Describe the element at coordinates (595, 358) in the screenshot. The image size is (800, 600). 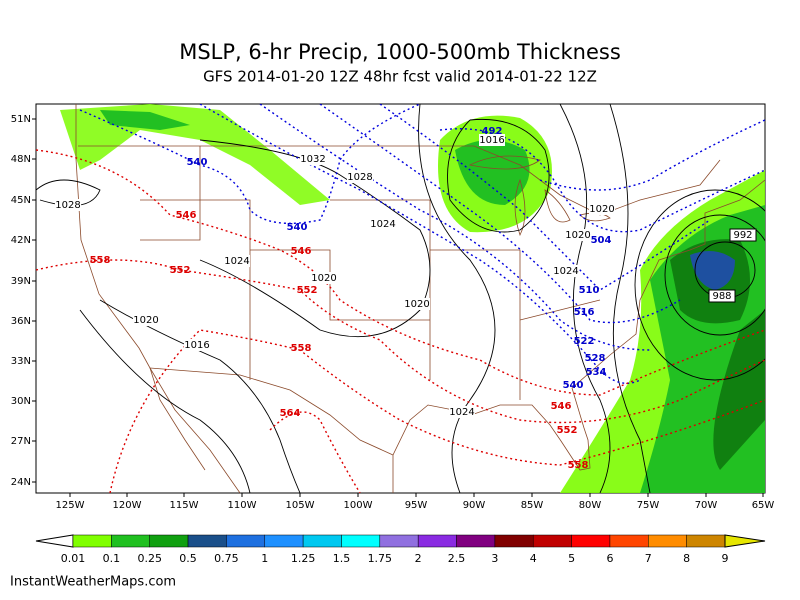
I see `thickness-label: 528` at that location.